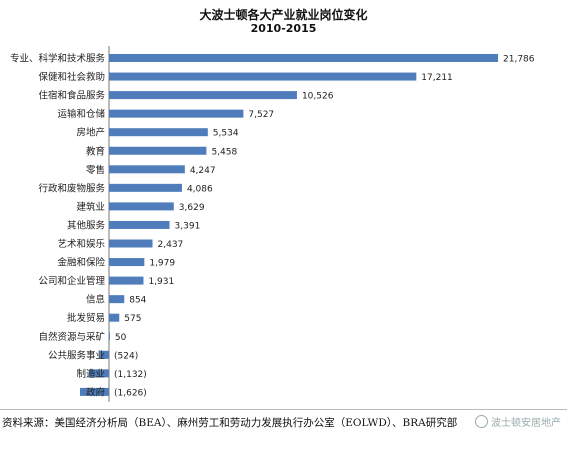 This screenshot has height=452, width=567. I want to click on category-label: 制造业, so click(90, 374).